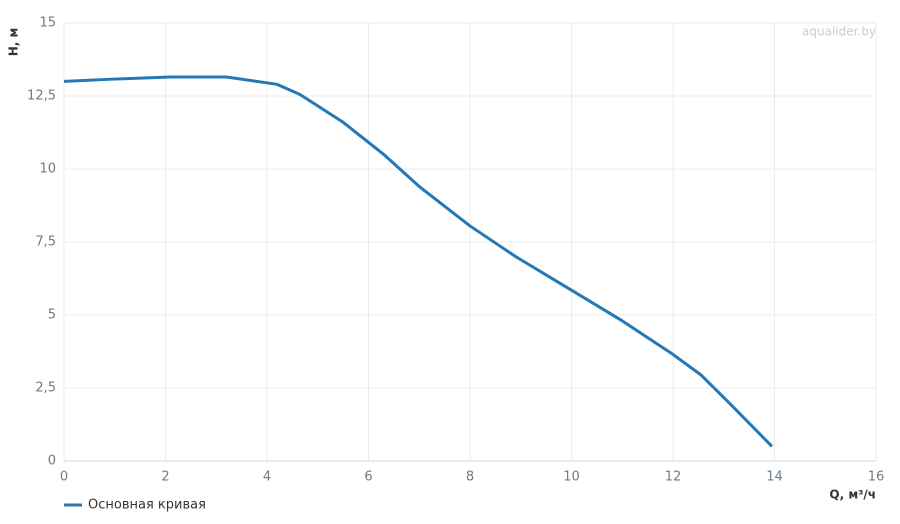 Image resolution: width=900 pixels, height=524 pixels. Describe the element at coordinates (14, 42) in the screenshot. I see `y-axis-label: H, м` at that location.